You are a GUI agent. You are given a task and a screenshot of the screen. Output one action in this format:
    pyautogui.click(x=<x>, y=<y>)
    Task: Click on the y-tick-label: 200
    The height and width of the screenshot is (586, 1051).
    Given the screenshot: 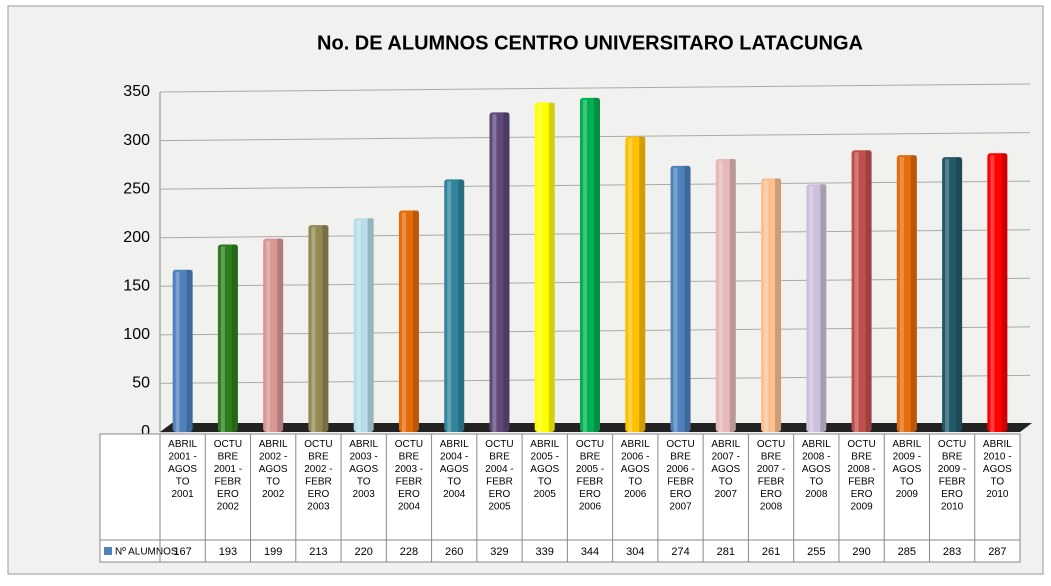 What is the action you would take?
    pyautogui.click(x=136, y=237)
    